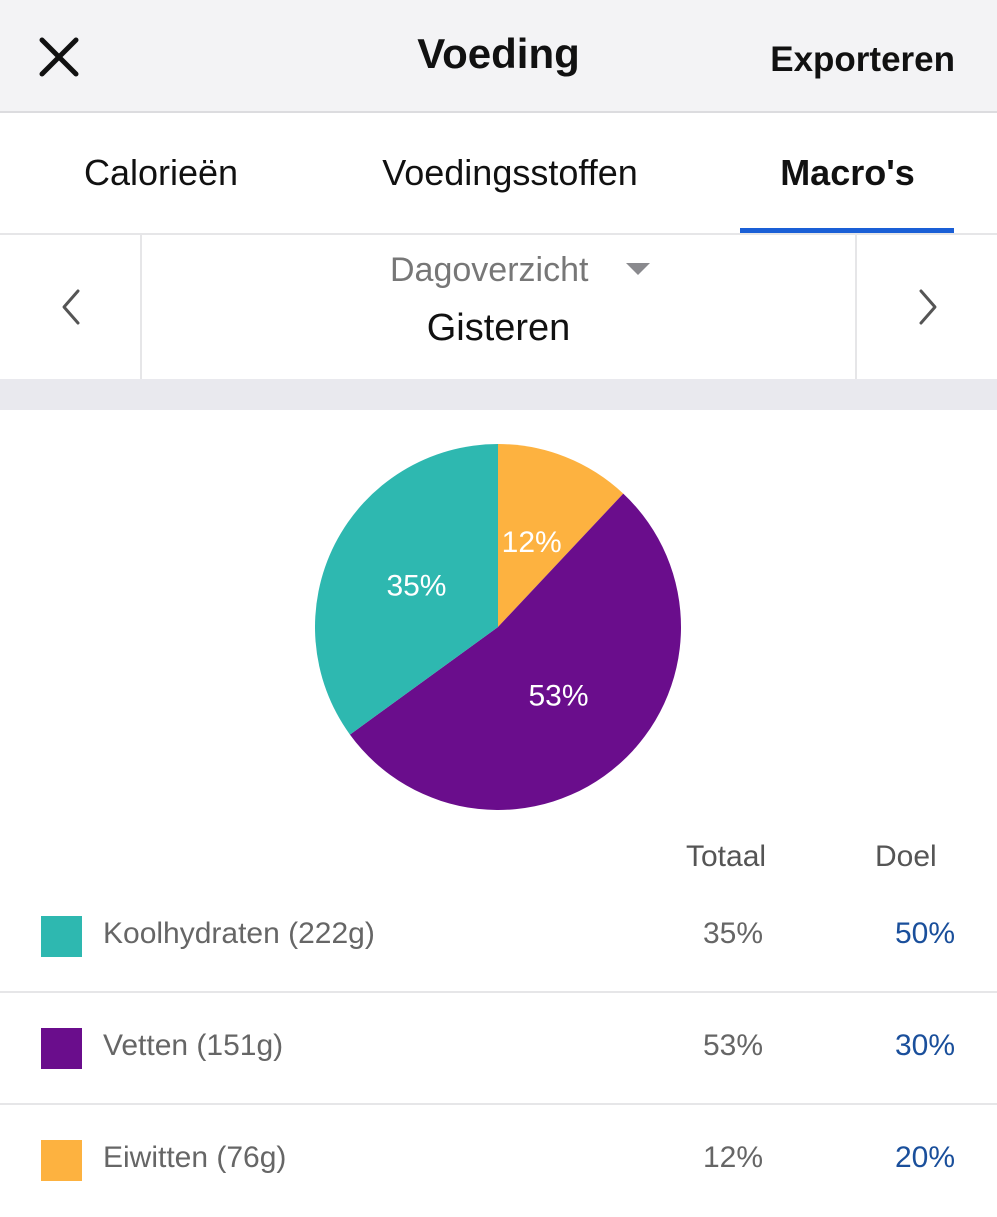 The height and width of the screenshot is (1217, 997). Describe the element at coordinates (733, 1157) in the screenshot. I see `macro-total: 12%` at that location.